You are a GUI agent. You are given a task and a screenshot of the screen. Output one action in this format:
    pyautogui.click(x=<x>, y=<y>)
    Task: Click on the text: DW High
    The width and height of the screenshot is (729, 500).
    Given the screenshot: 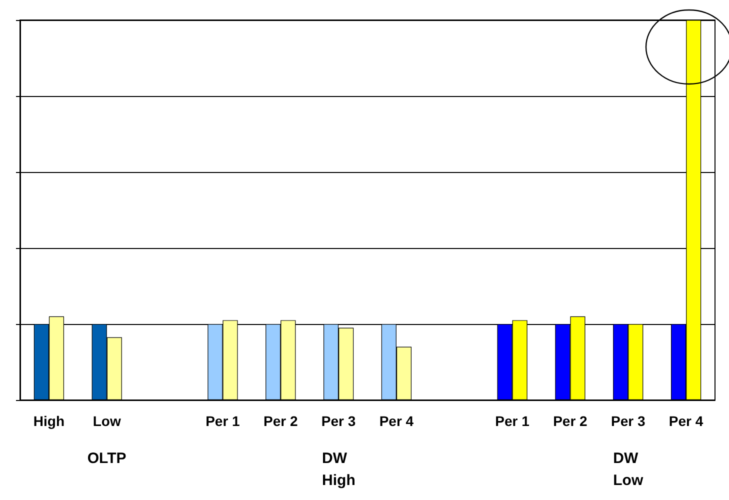 What is the action you would take?
    pyautogui.click(x=339, y=470)
    